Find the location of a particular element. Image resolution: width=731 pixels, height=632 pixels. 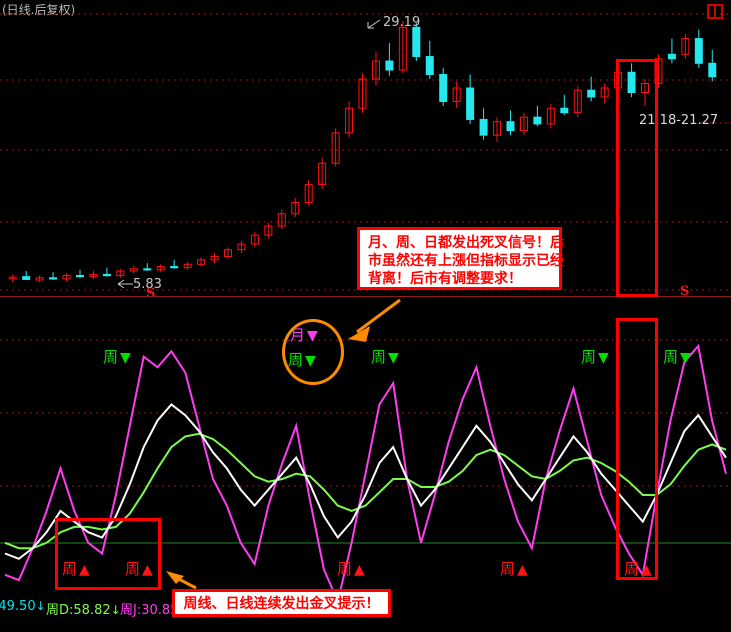

low-price-arrow is located at coordinates (125, 284).